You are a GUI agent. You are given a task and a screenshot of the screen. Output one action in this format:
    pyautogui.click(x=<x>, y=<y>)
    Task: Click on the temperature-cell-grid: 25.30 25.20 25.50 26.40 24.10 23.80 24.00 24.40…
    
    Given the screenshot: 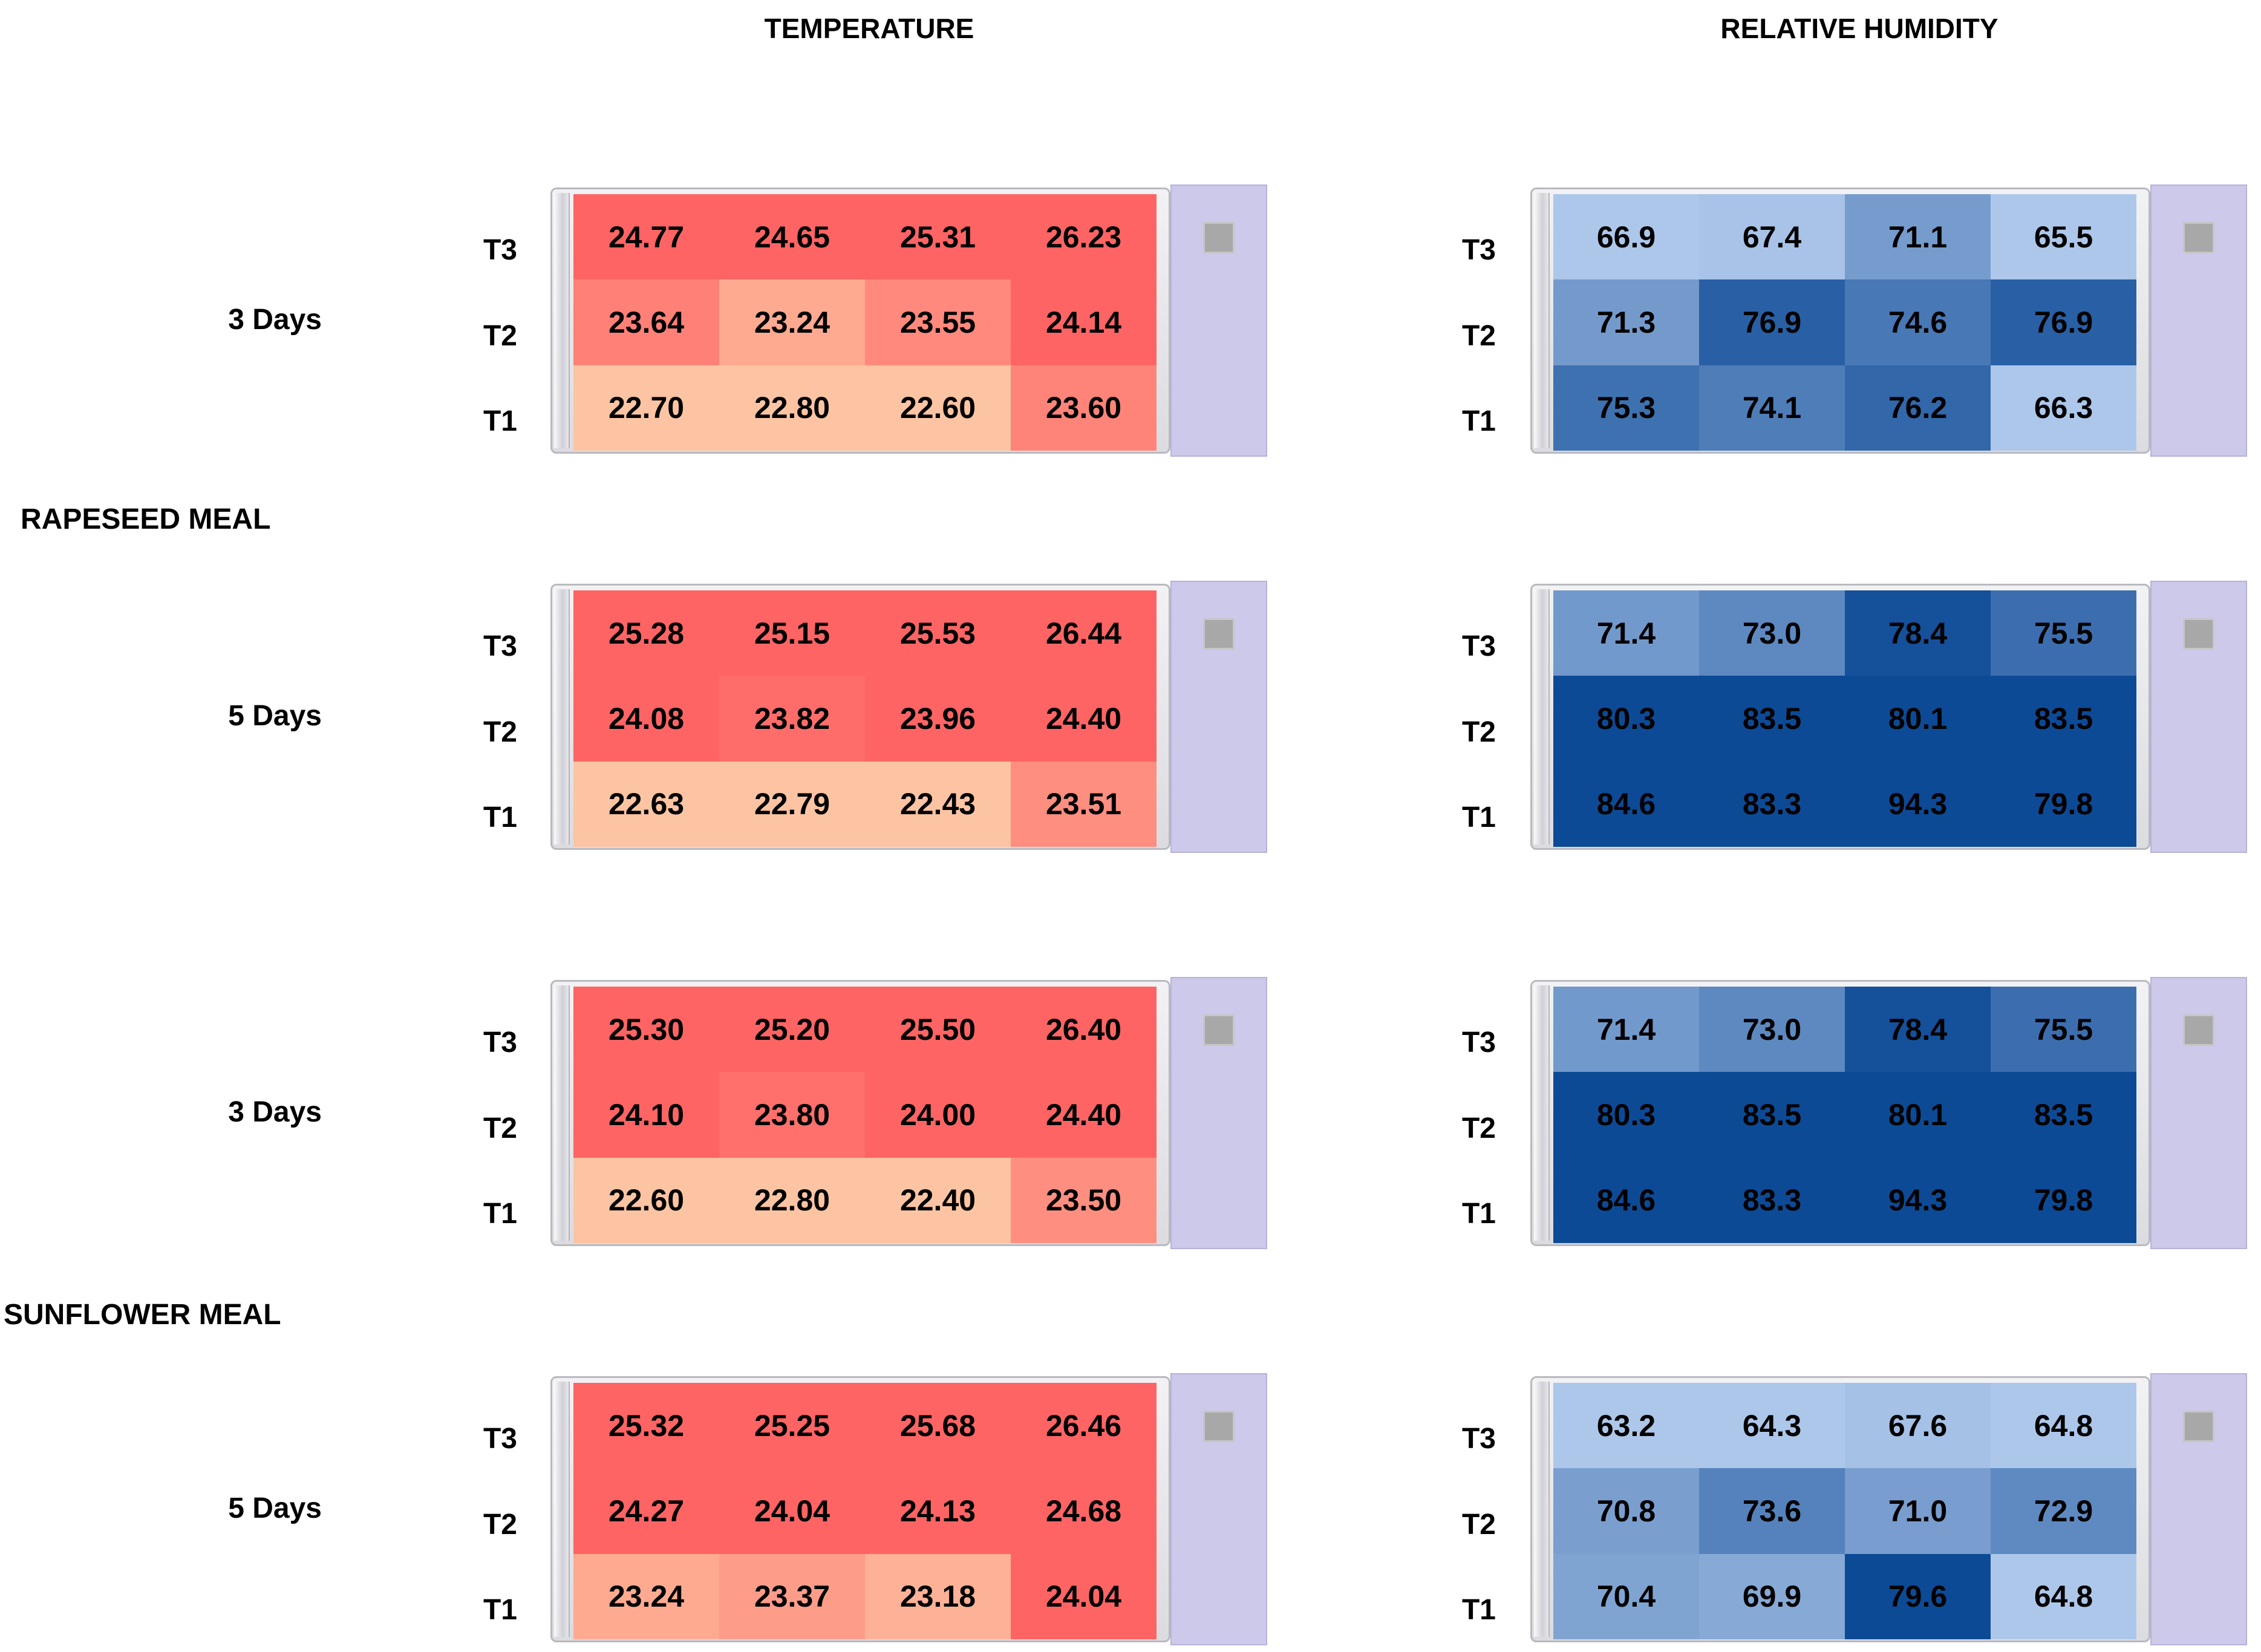 What is the action you would take?
    pyautogui.click(x=865, y=1115)
    